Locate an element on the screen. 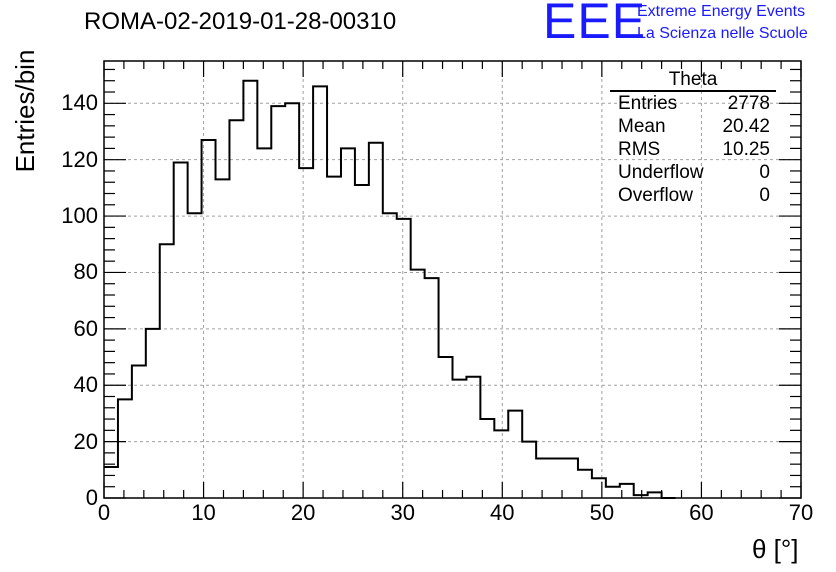 Image resolution: width=836 pixels, height=572 pixels. x-tick-label: 40 is located at coordinates (502, 512).